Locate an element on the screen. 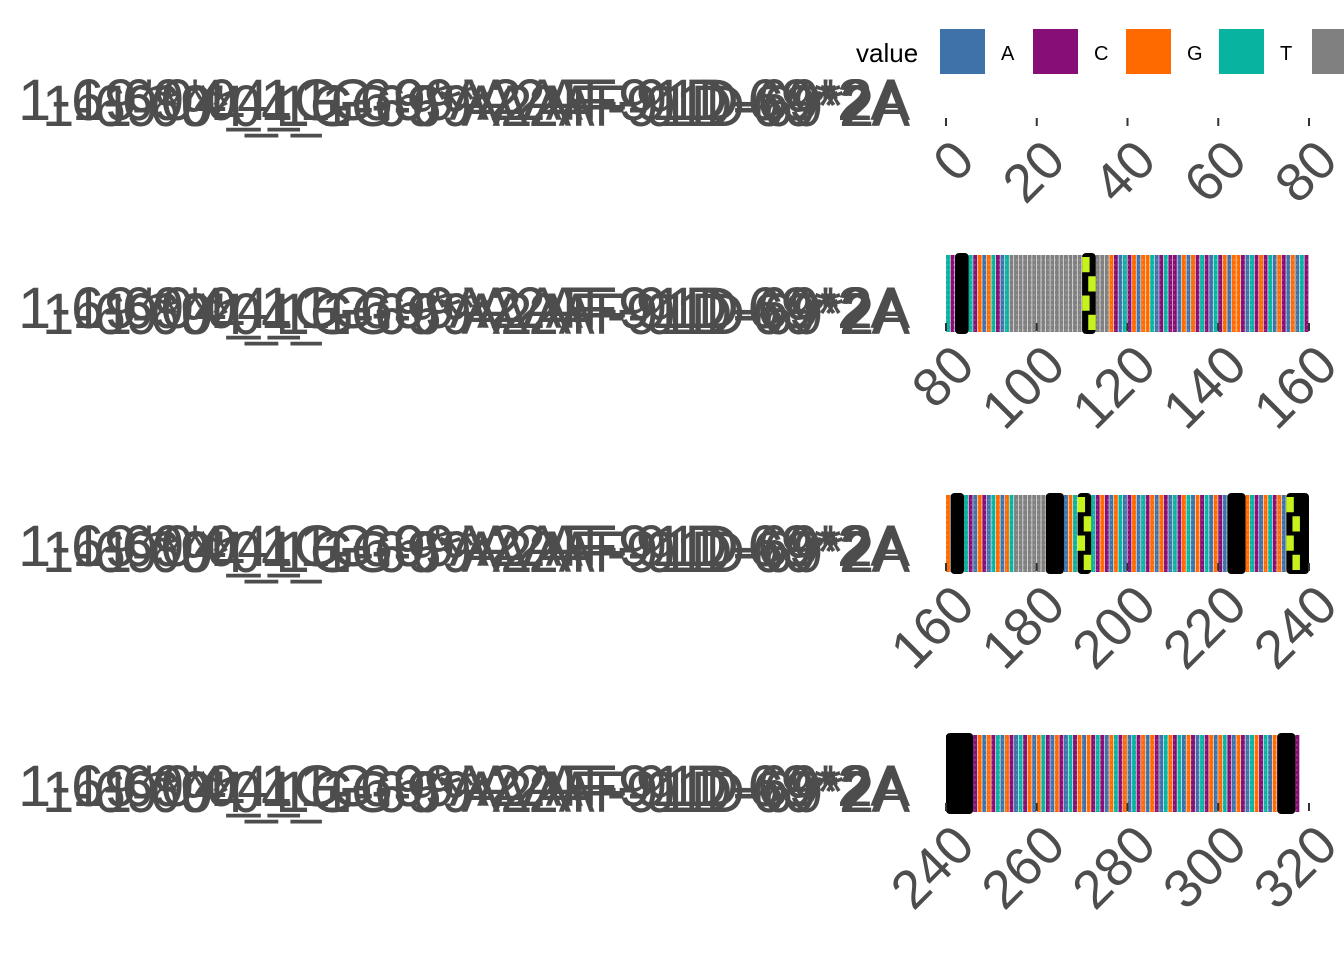 The image size is (1344, 960). x-tick-label: 80 is located at coordinates (1304, 171).